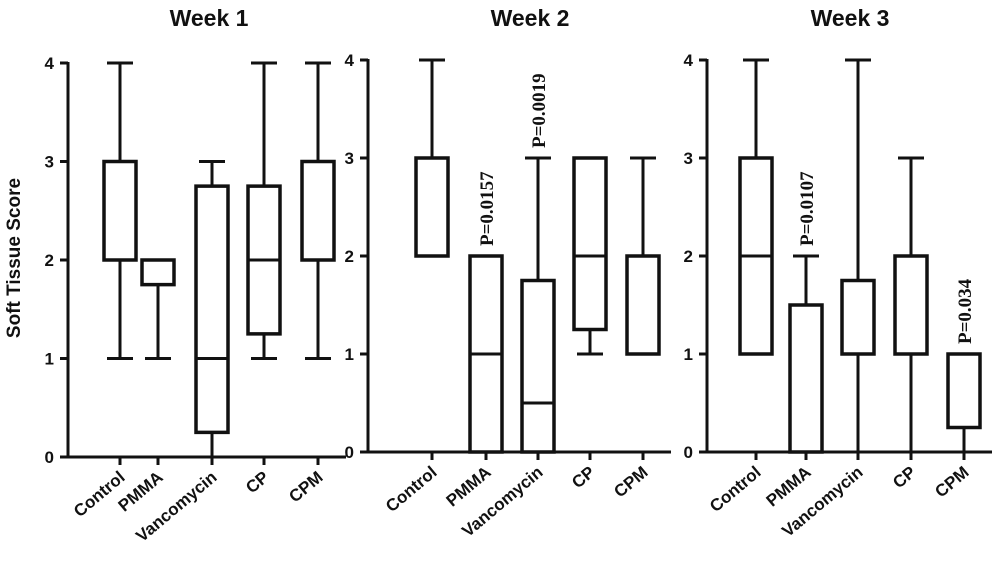 Image resolution: width=1003 pixels, height=573 pixels. Describe the element at coordinates (850, 18) in the screenshot. I see `panel-title: Week 3` at that location.